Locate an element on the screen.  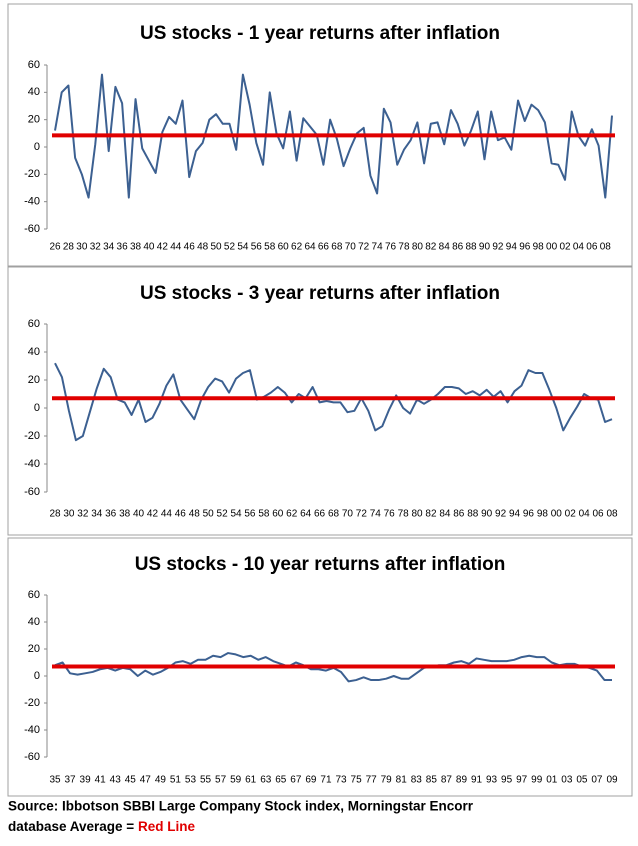
x-tick-label: 76 is located at coordinates (391, 247).